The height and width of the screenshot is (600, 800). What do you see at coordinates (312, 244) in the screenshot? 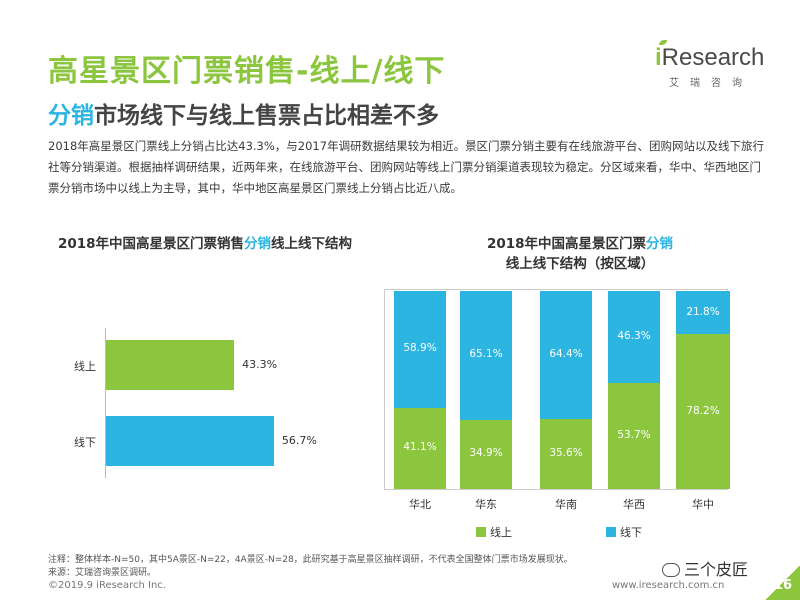
I see `left-chart-title-b: 线上线下结构` at bounding box center [312, 244].